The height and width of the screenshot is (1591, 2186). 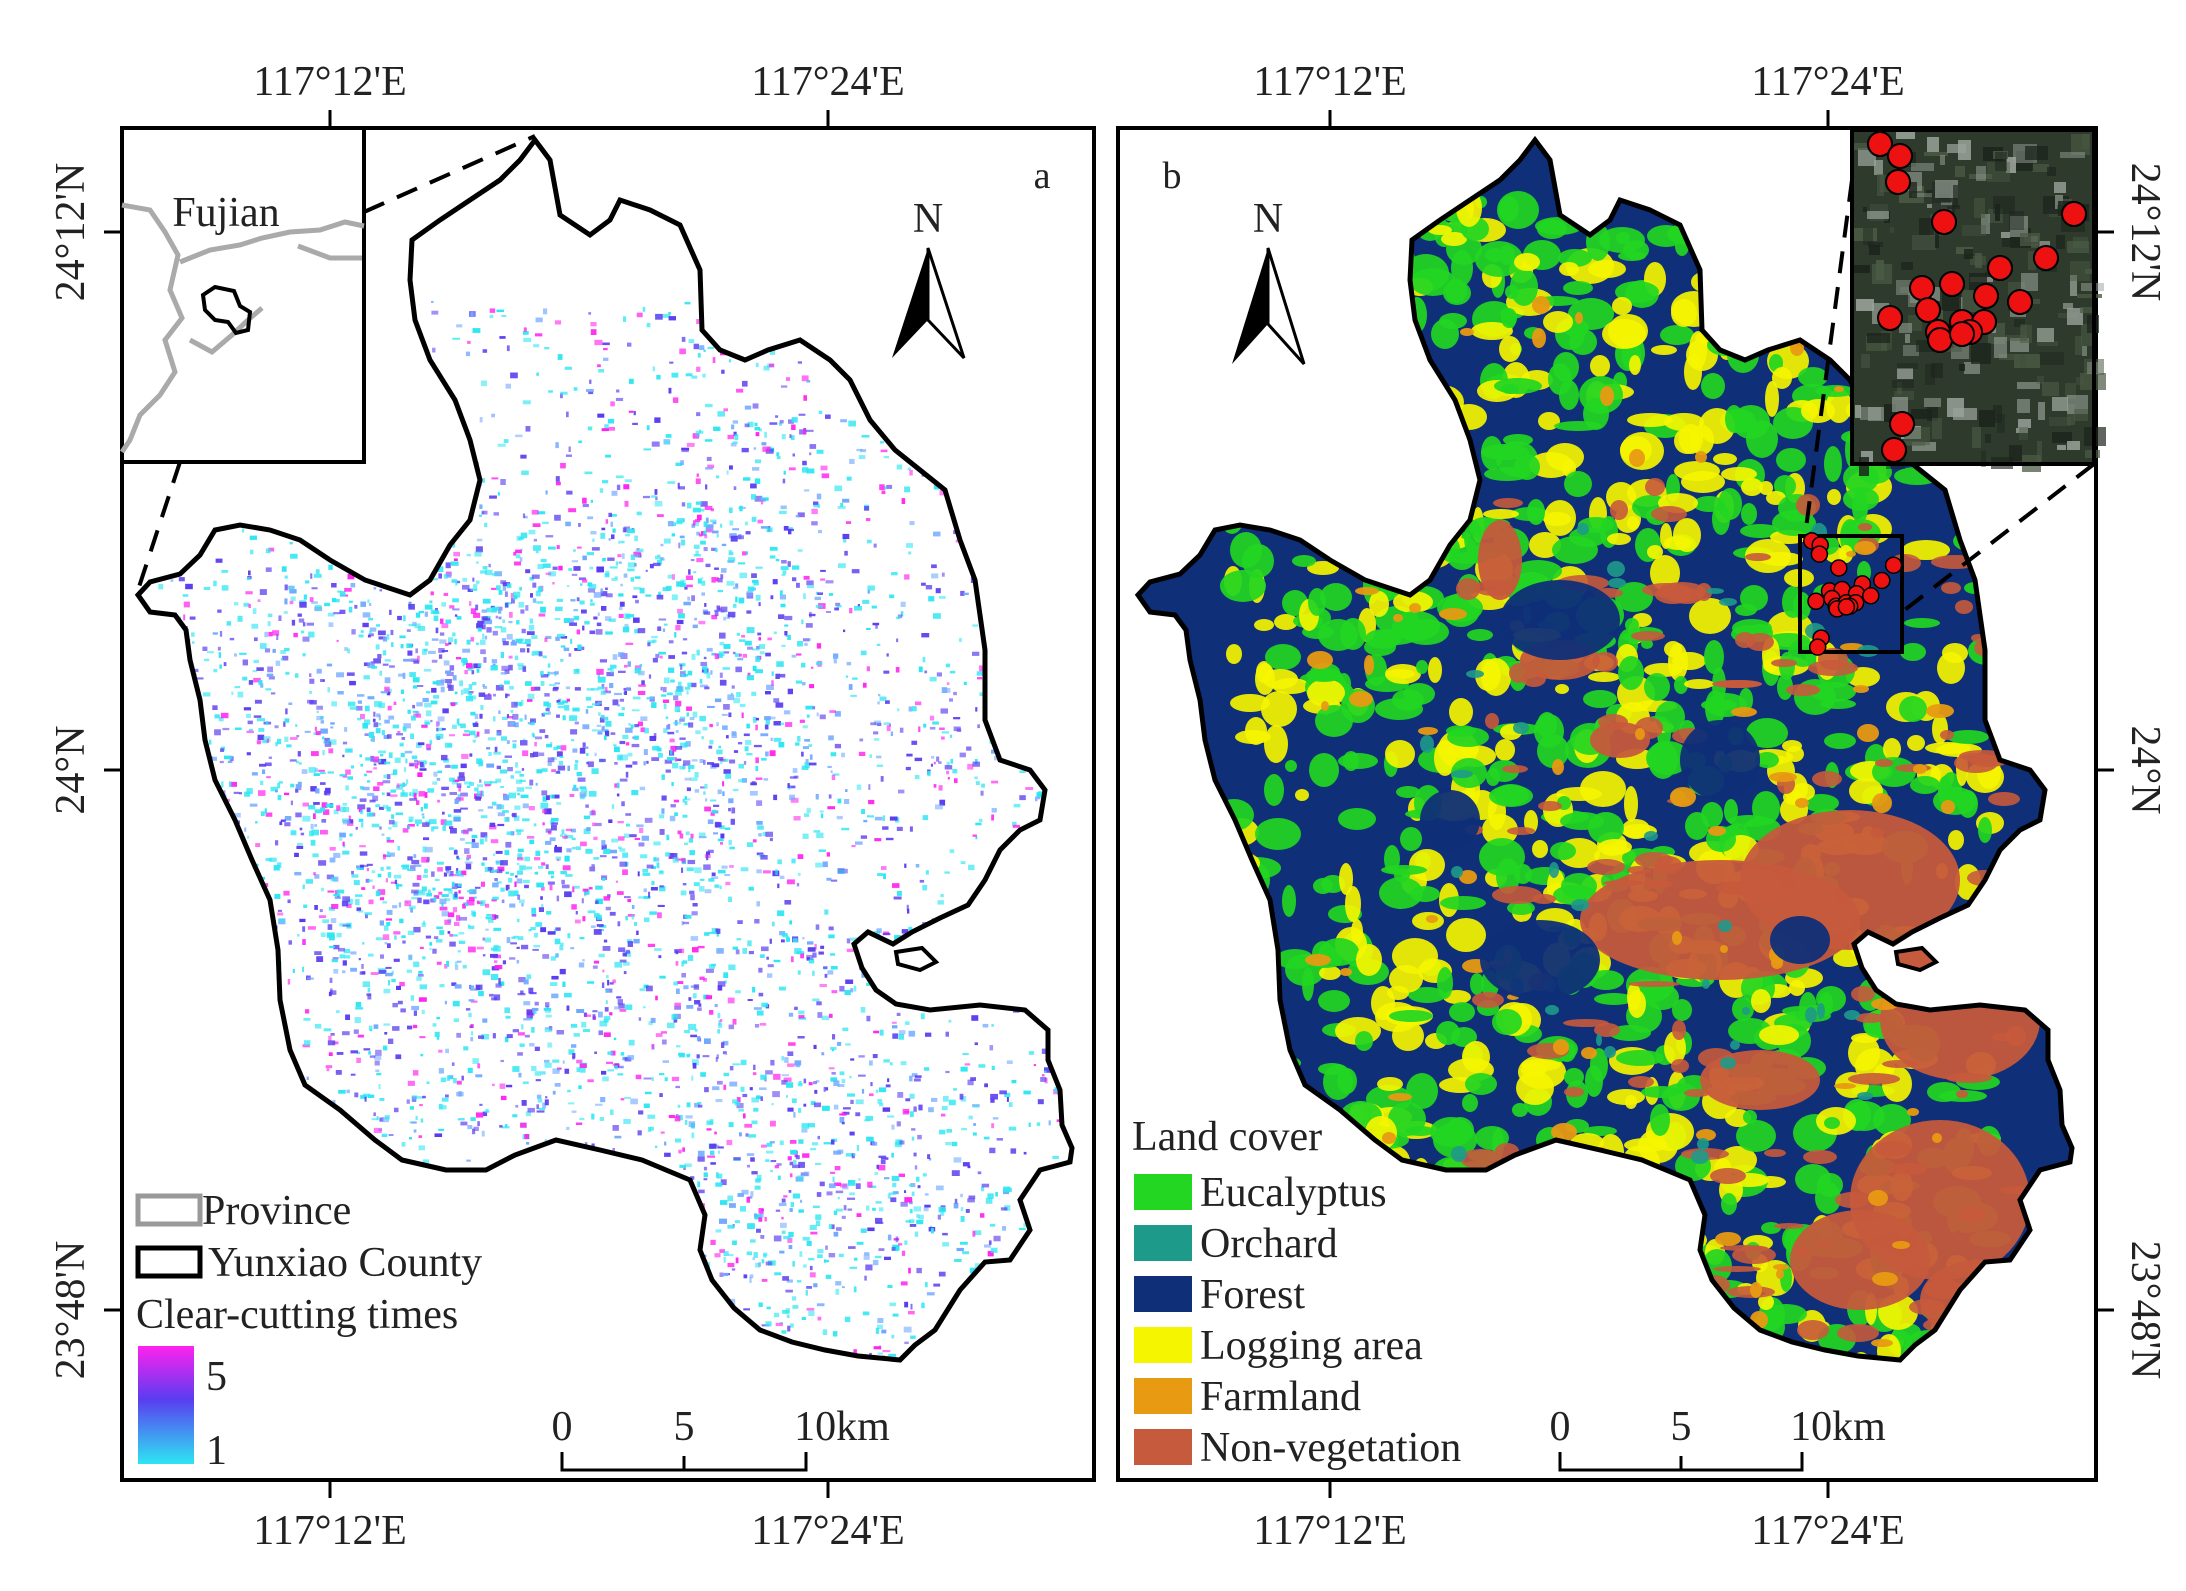 I want to click on scale-b-10km: 10km, so click(x=1838, y=1427).